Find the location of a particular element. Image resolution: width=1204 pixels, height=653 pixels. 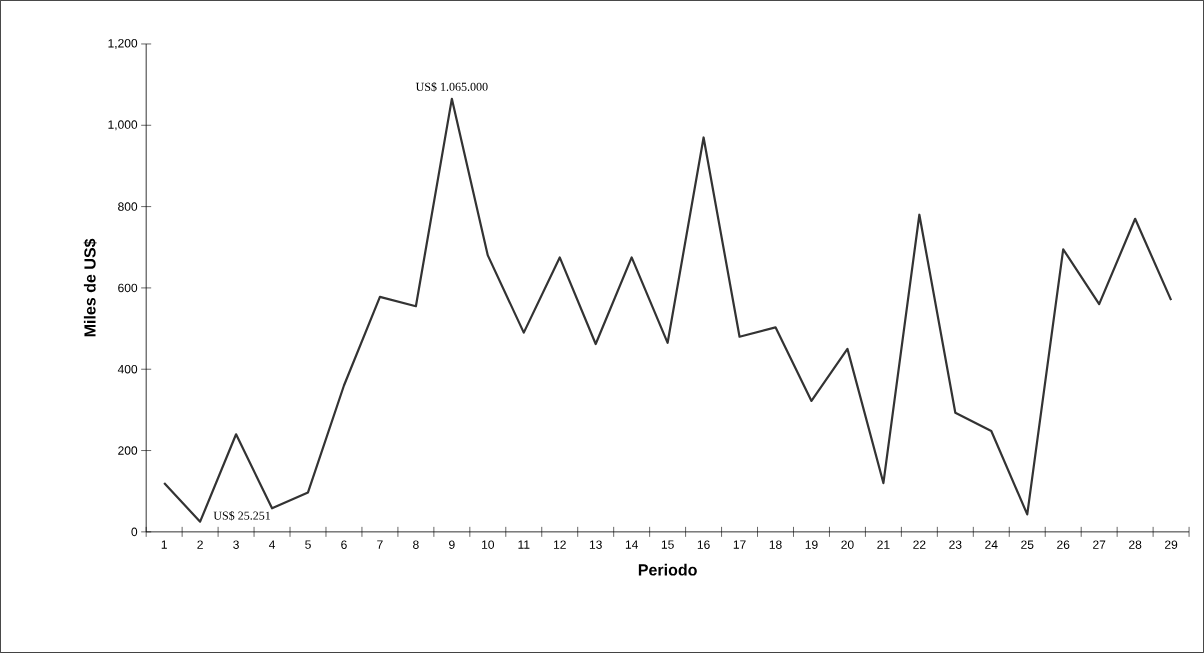

x-tick-label: 12 is located at coordinates (559, 544).